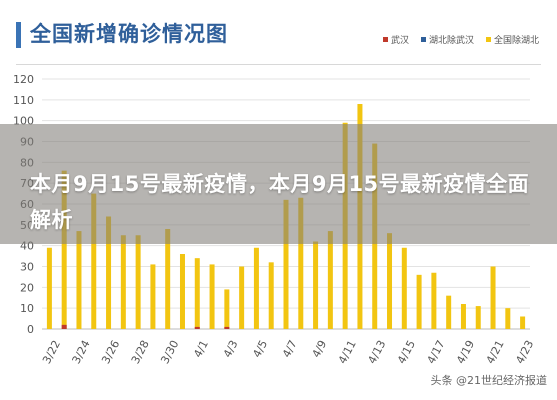  I want to click on legend-item-hubei-ex-wuhan: 湖北除武汉, so click(447, 39).